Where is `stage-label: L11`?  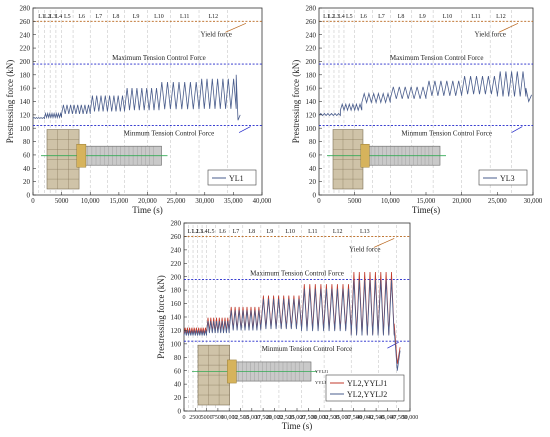 stage-label: L11 is located at coordinates (475, 17).